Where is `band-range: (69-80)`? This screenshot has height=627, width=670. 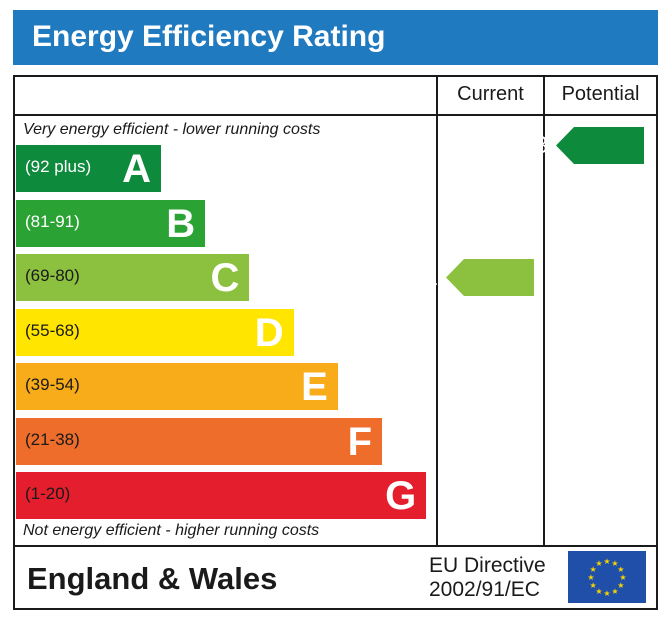
band-range: (69-80) is located at coordinates (52, 275).